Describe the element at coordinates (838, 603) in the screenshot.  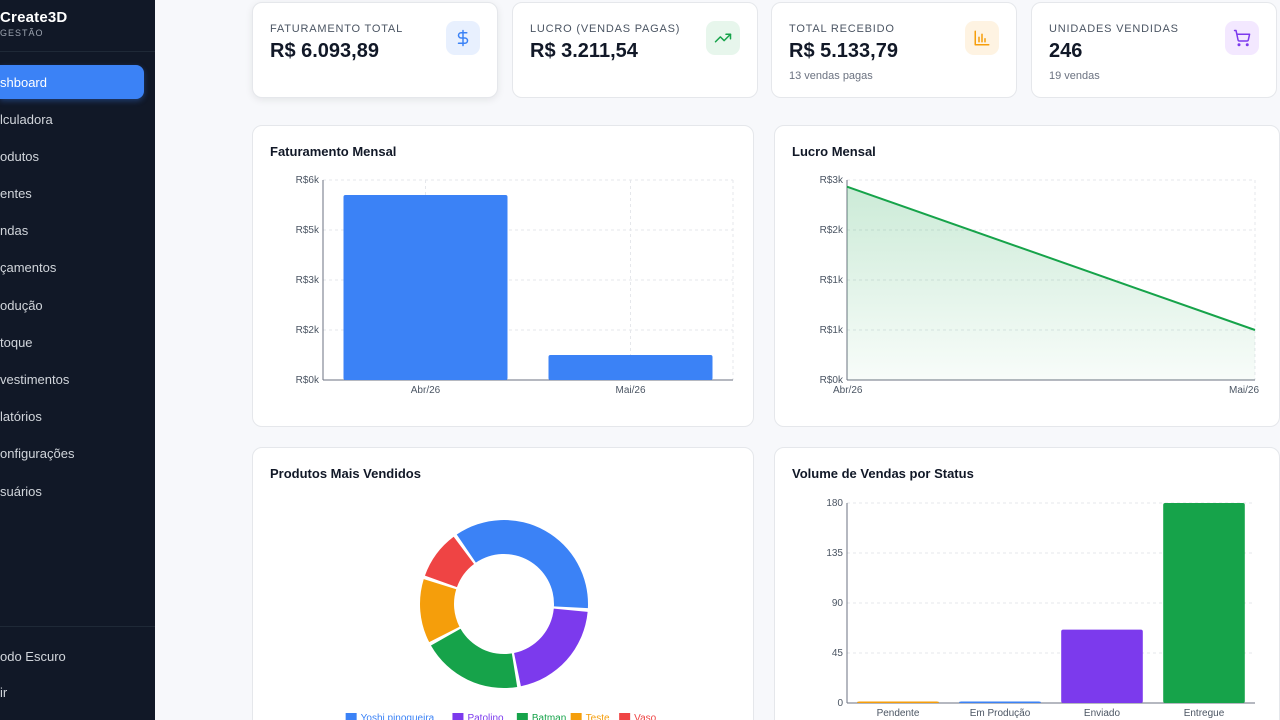
I see `y-tick-label: 90` at that location.